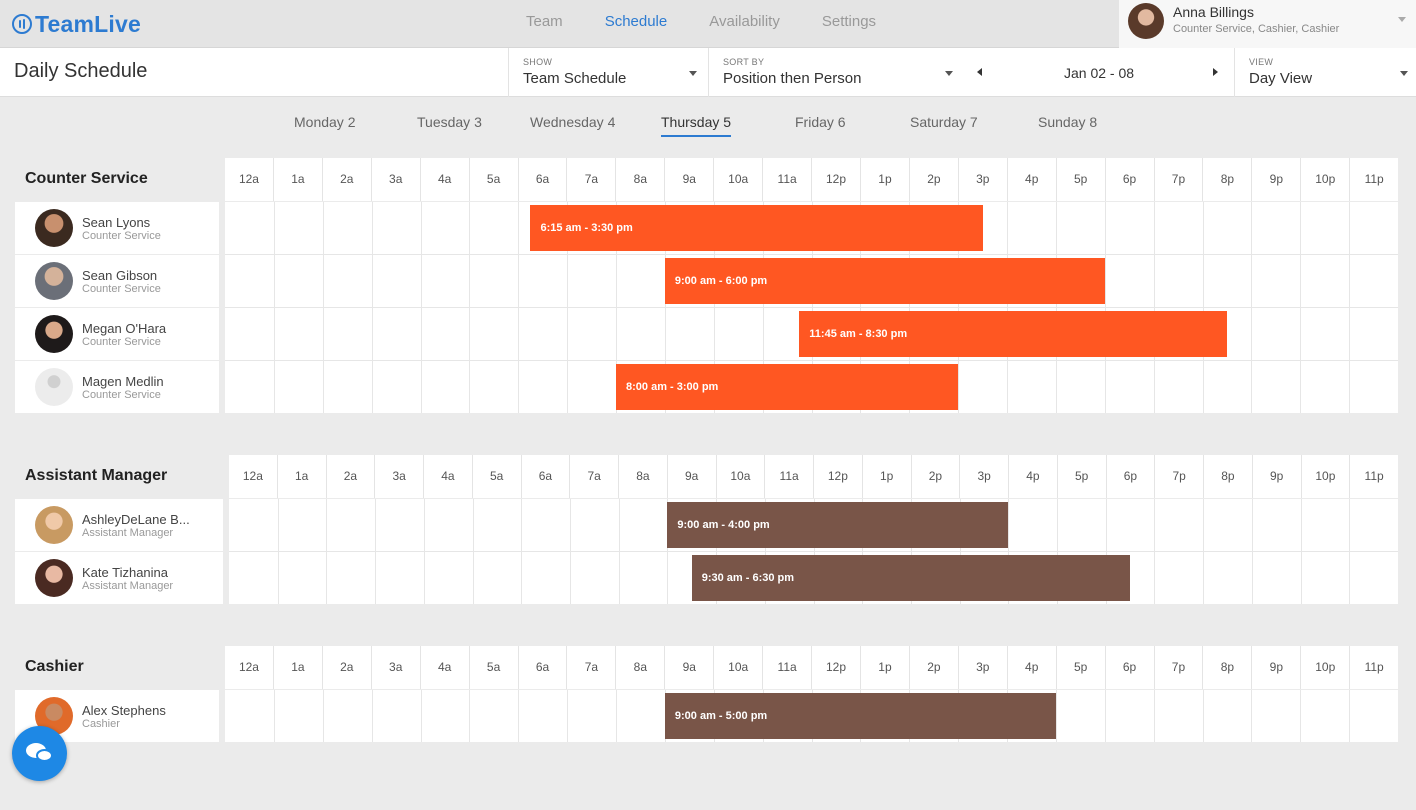  What do you see at coordinates (636, 21) in the screenshot?
I see `nav-tab-schedule: Schedule` at bounding box center [636, 21].